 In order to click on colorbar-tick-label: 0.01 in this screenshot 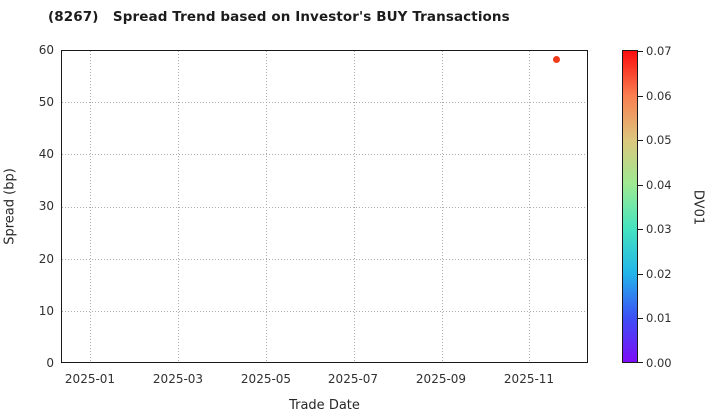, I will do `click(659, 318)`.